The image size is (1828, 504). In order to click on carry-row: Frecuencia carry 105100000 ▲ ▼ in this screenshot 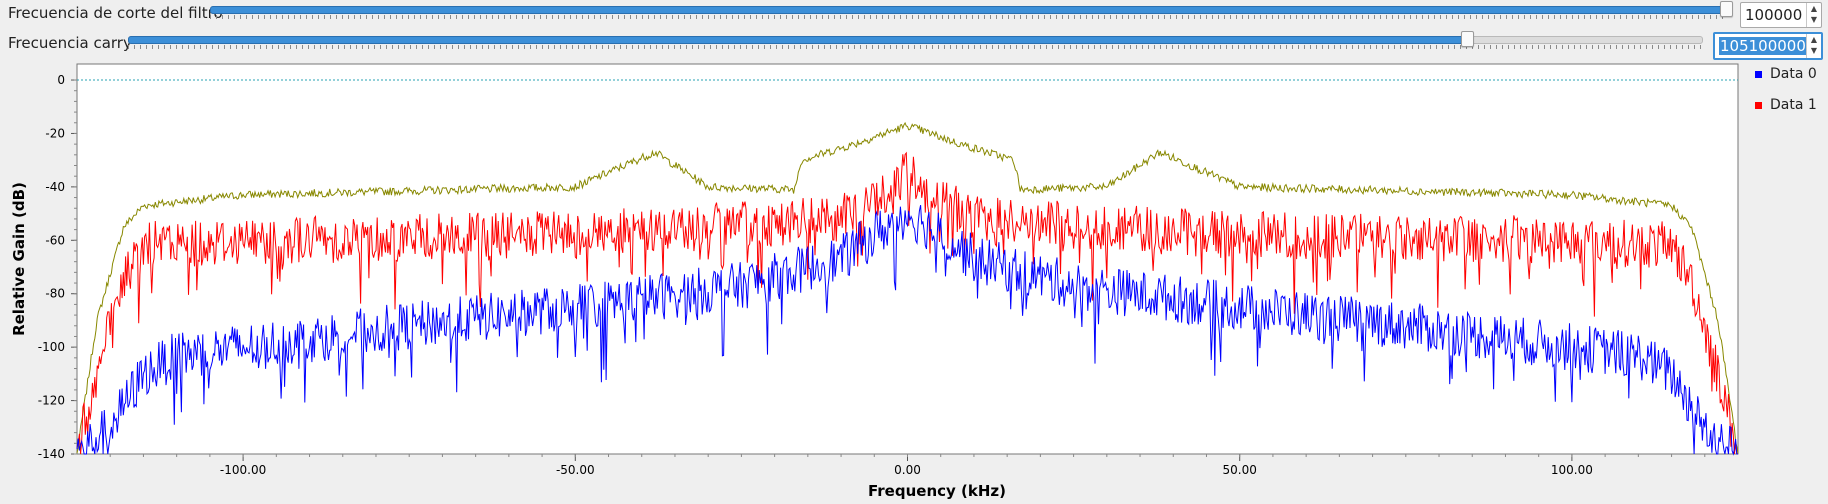, I will do `click(914, 45)`.